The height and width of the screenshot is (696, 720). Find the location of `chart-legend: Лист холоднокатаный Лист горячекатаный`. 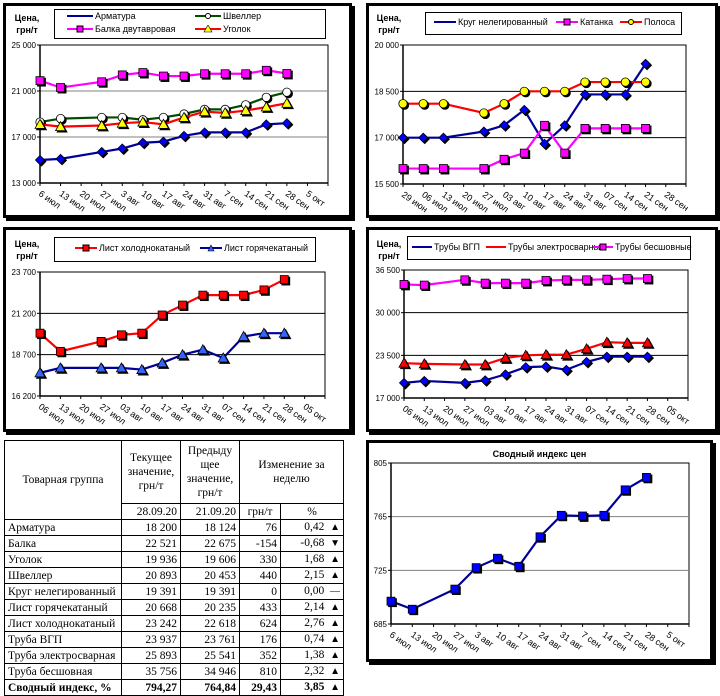

chart-legend: Лист холоднокатаный Лист горячекатаный is located at coordinates (185, 249).